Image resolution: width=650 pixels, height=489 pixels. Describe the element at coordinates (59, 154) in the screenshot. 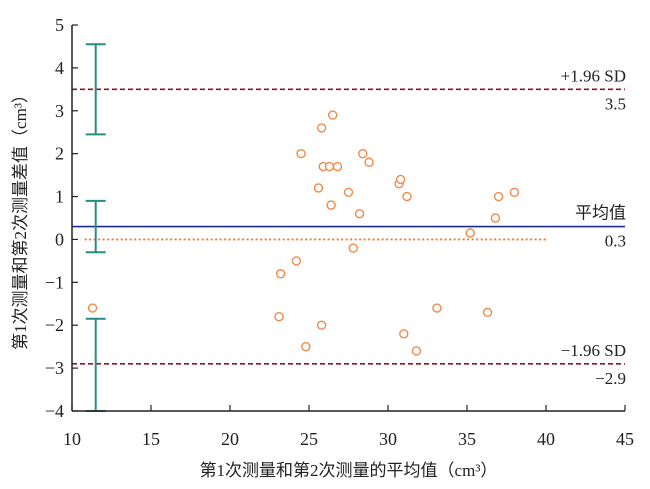

I see `y-tick-label: 2` at that location.